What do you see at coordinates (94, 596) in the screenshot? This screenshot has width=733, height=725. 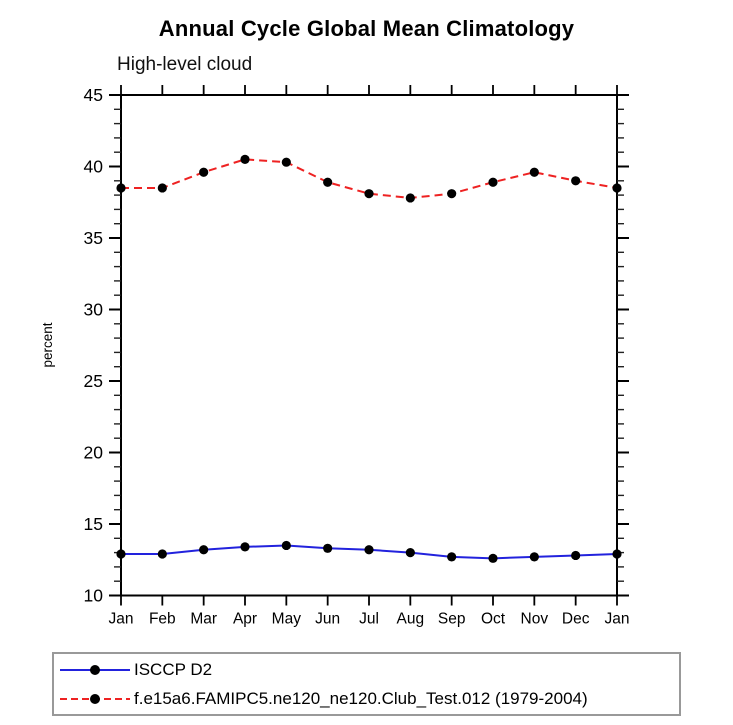 I see `y-tick-label: 10` at bounding box center [94, 596].